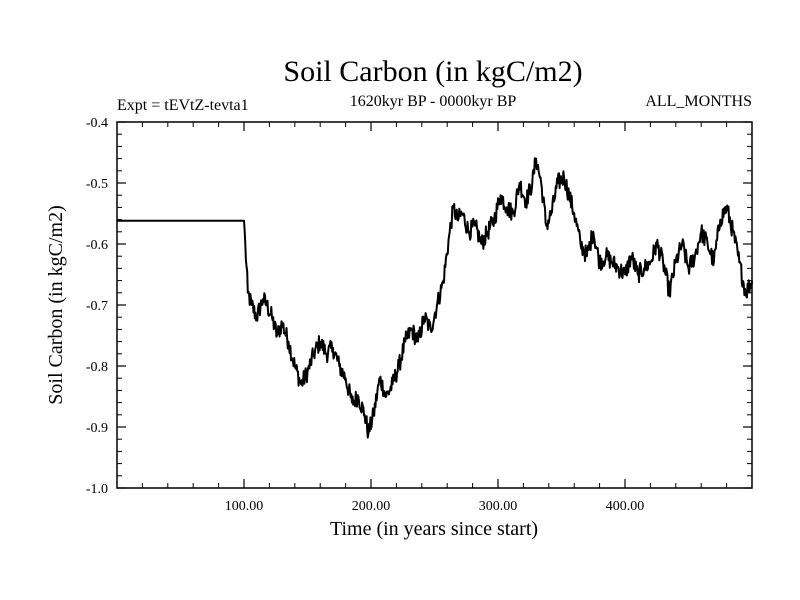  Describe the element at coordinates (97, 489) in the screenshot. I see `y-tick-label: -1.0` at that location.